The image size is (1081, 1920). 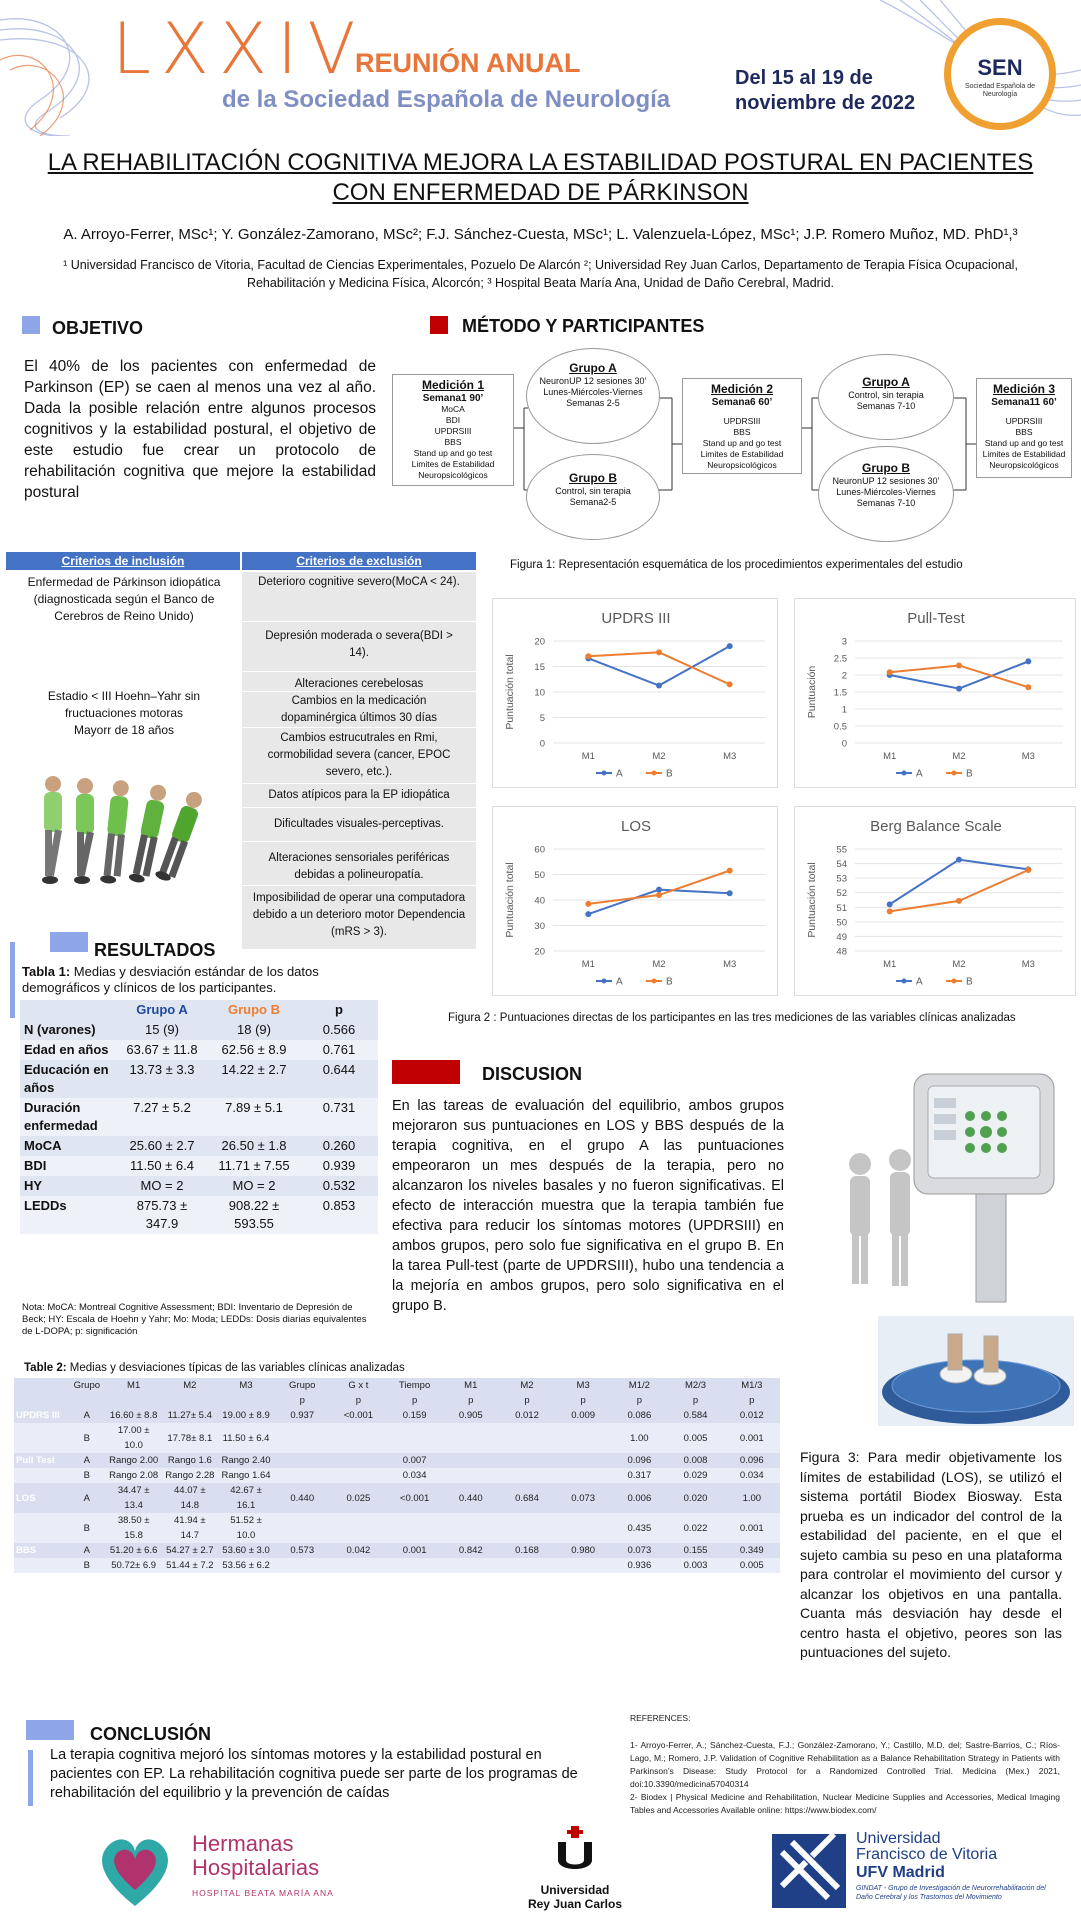 What do you see at coordinates (31, 325) in the screenshot?
I see `objetivo-marker` at bounding box center [31, 325].